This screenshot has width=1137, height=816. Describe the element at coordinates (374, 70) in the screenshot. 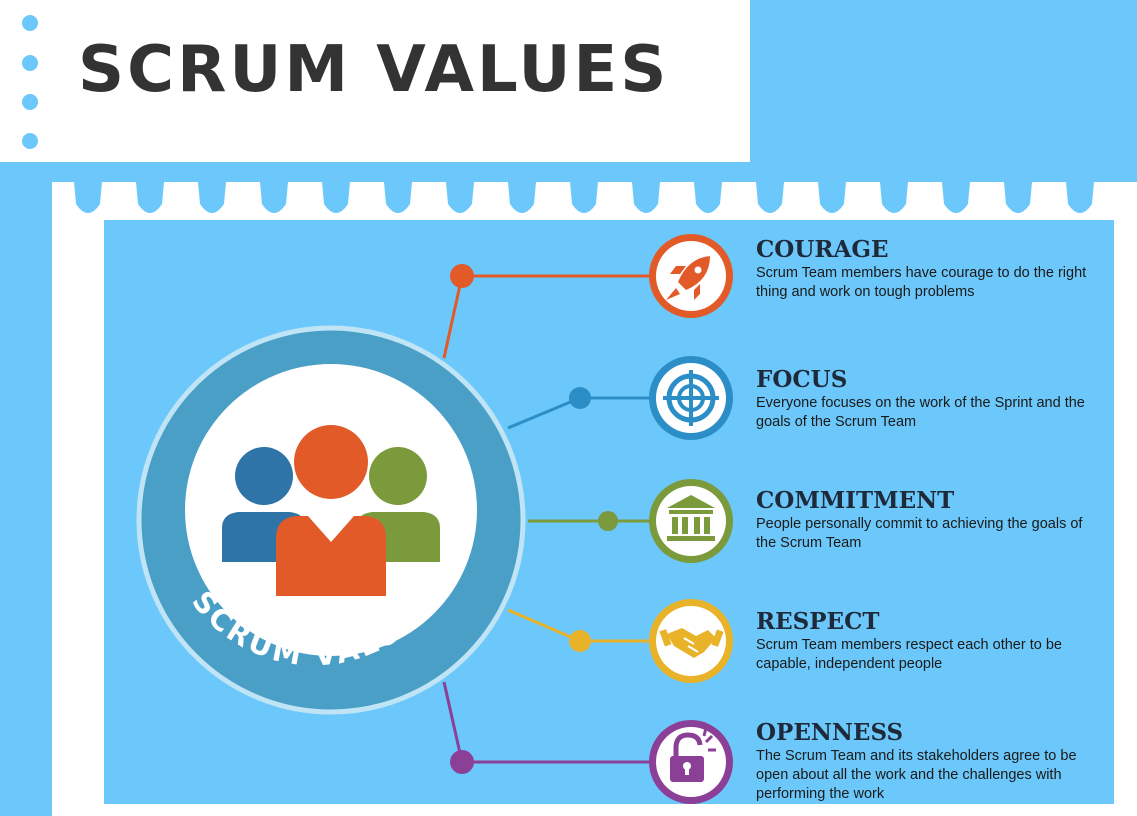

I see `page-title: SCRUM VALUES` at that location.